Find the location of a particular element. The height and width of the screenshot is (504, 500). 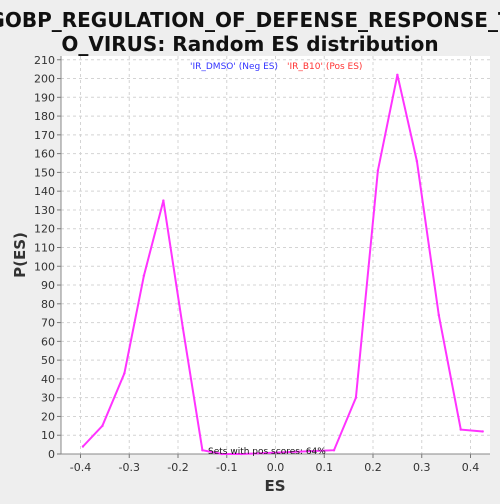

y-tick-label: 60 is located at coordinates (48, 341).